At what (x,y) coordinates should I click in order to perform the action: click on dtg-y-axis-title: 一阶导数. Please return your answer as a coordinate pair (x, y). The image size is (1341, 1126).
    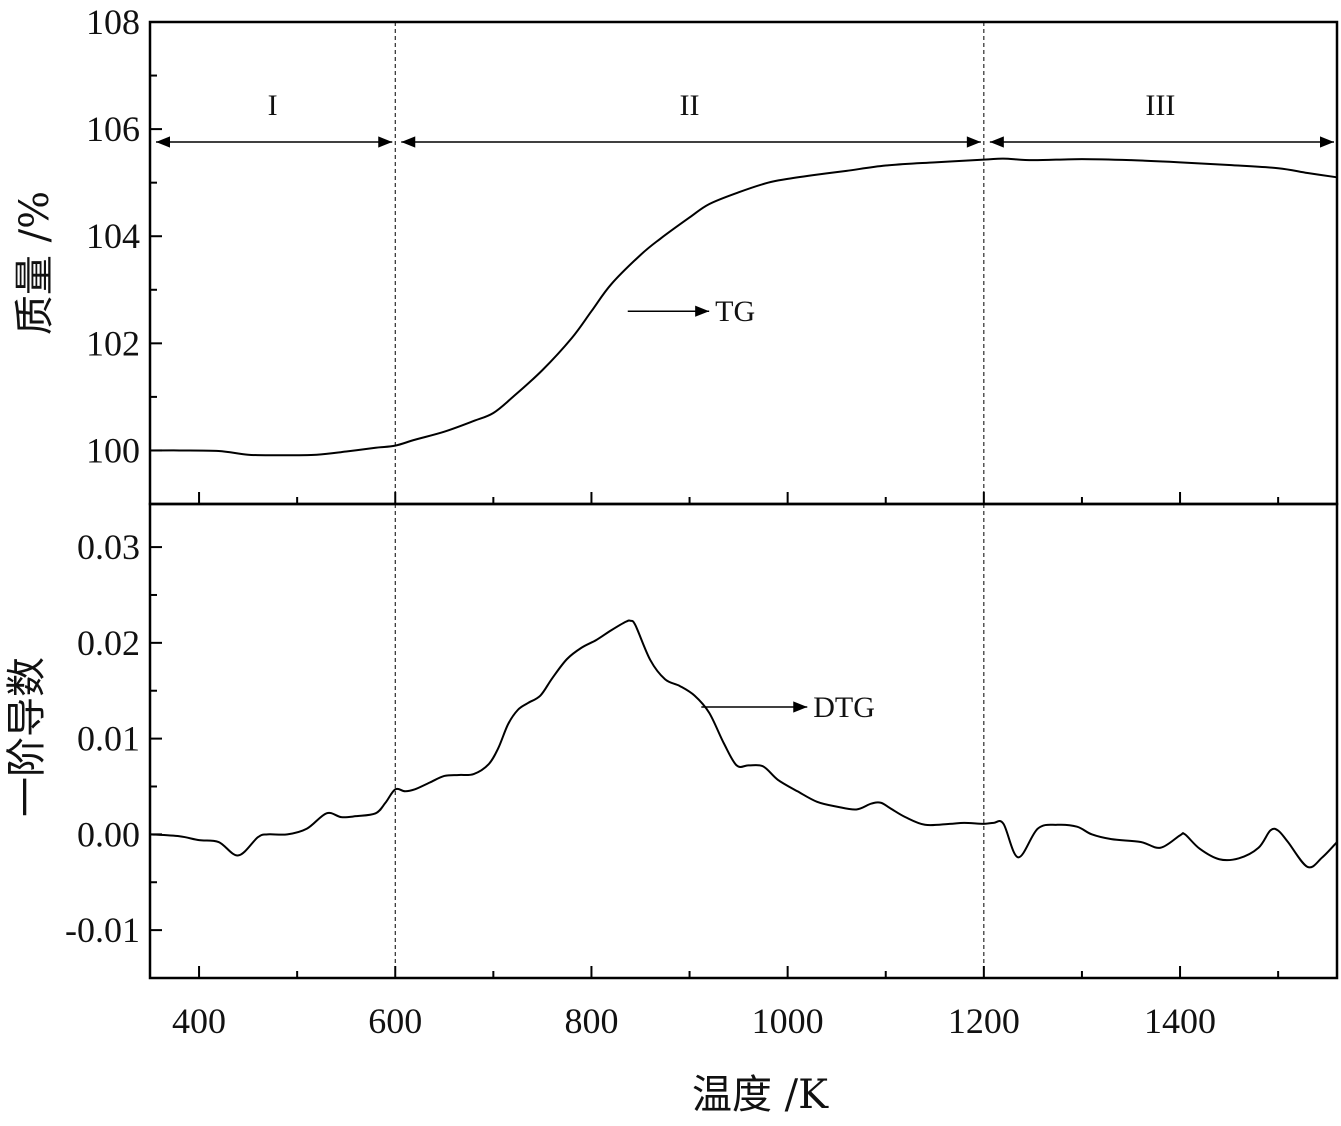
    Looking at the image, I should click on (27, 737).